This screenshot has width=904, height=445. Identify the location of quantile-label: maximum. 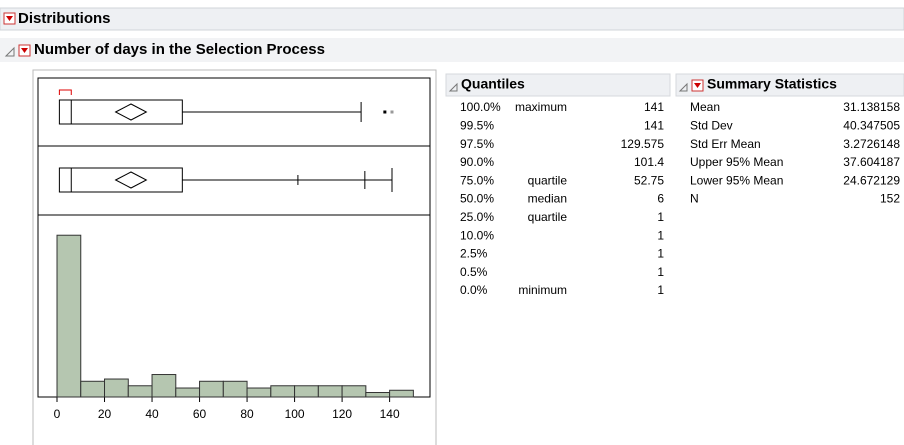
(541, 107).